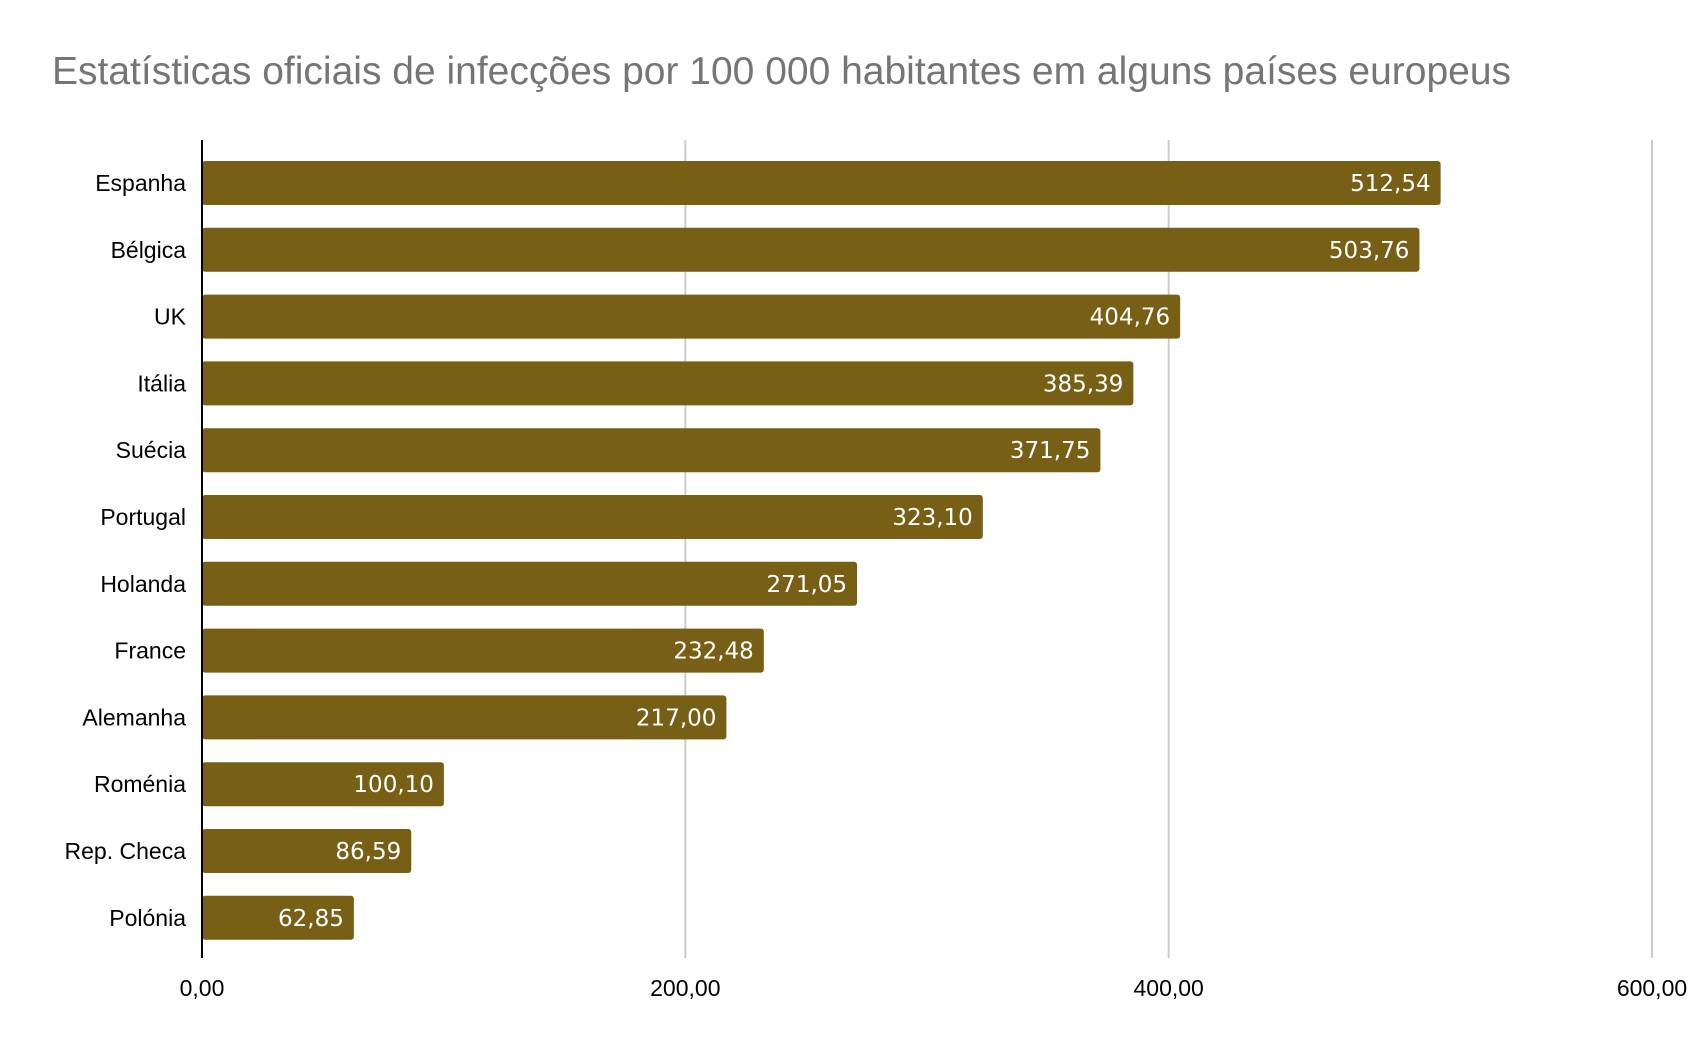 This screenshot has width=1697, height=1050. What do you see at coordinates (713, 652) in the screenshot?
I see `data-label: 232,48` at bounding box center [713, 652].